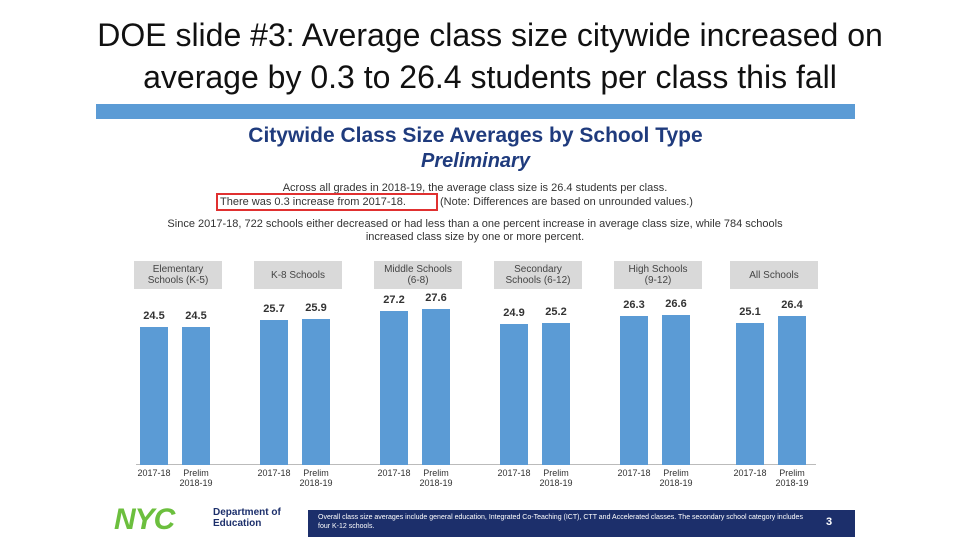 The image size is (960, 540). What do you see at coordinates (774, 275) in the screenshot?
I see `category-header: All Schools` at bounding box center [774, 275].